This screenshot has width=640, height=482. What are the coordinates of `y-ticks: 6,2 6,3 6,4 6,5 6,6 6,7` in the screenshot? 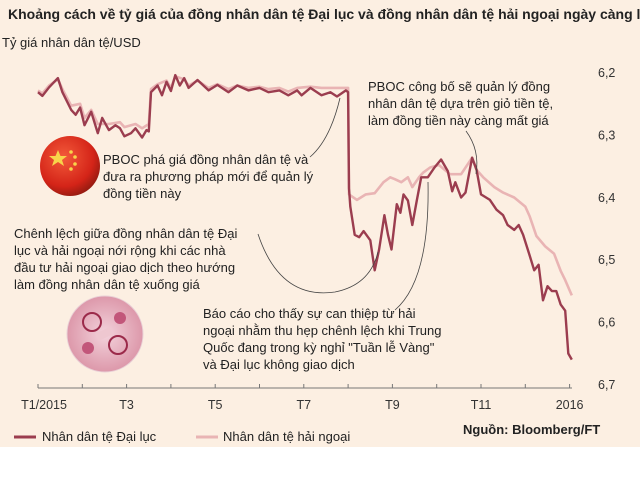 It's located at (606, 229).